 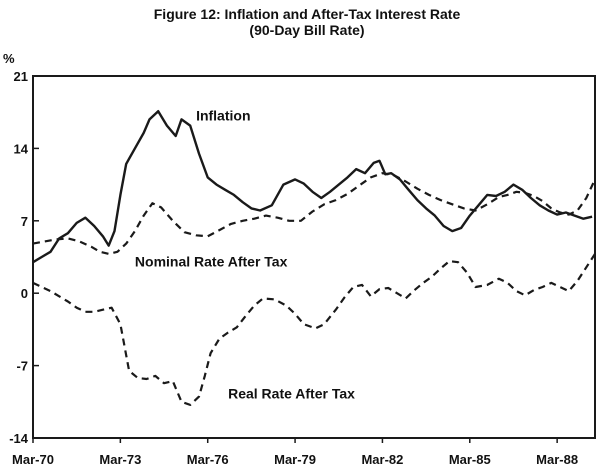 What do you see at coordinates (211, 261) in the screenshot?
I see `series-label-2: Nominal Rate After Tax` at bounding box center [211, 261].